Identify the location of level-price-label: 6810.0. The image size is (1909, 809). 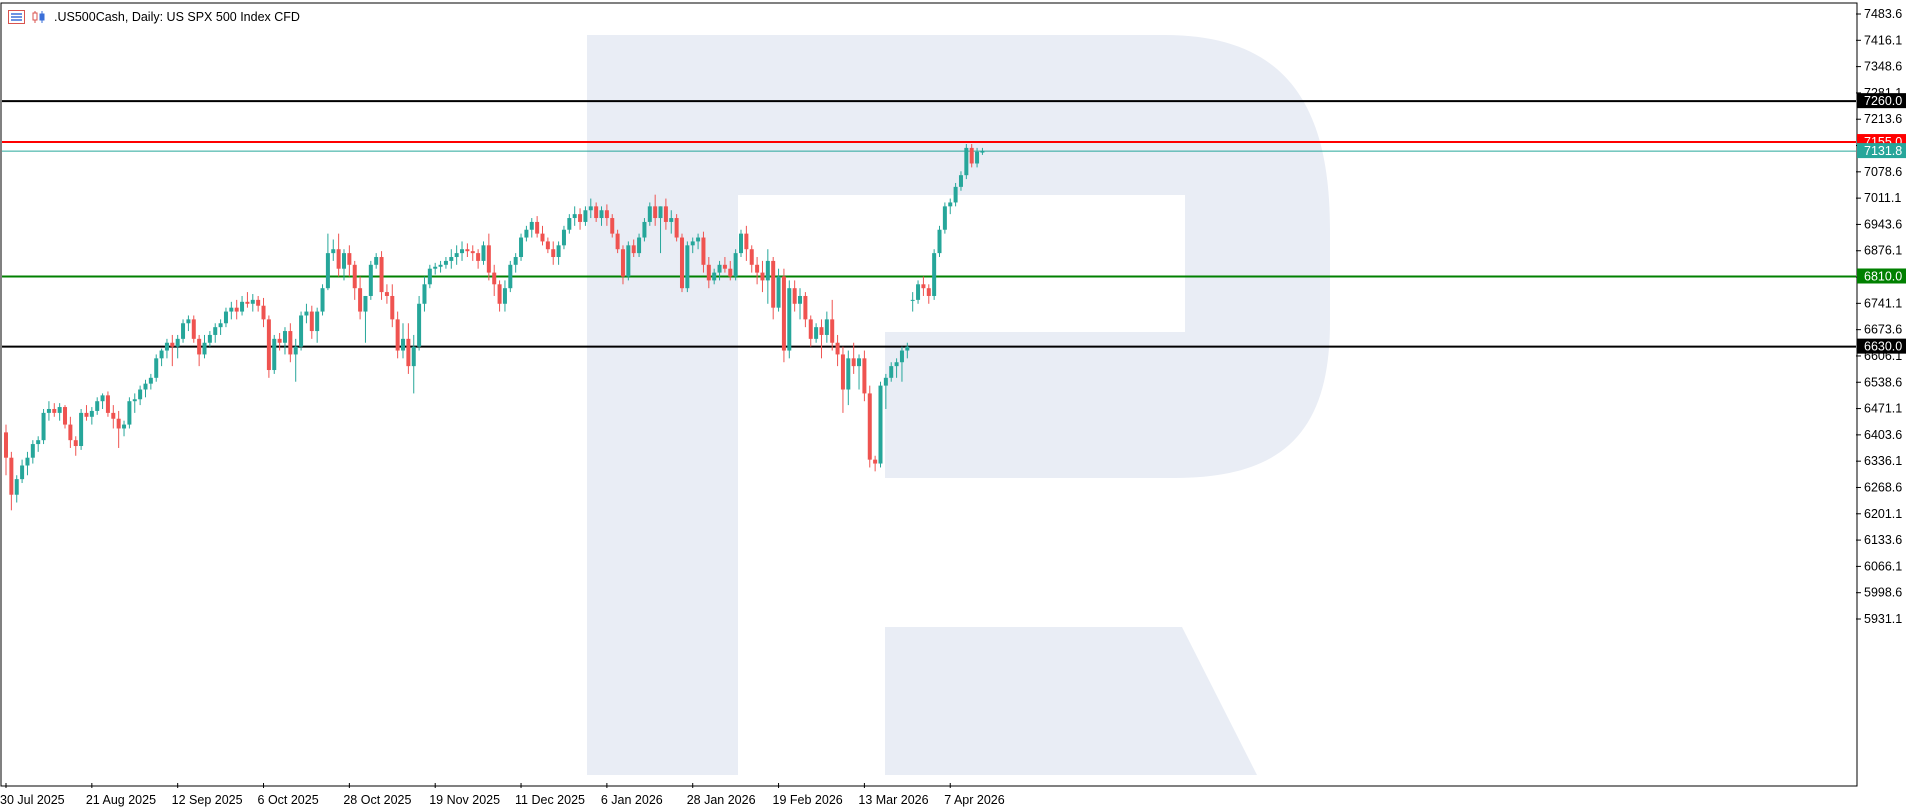
(1883, 276).